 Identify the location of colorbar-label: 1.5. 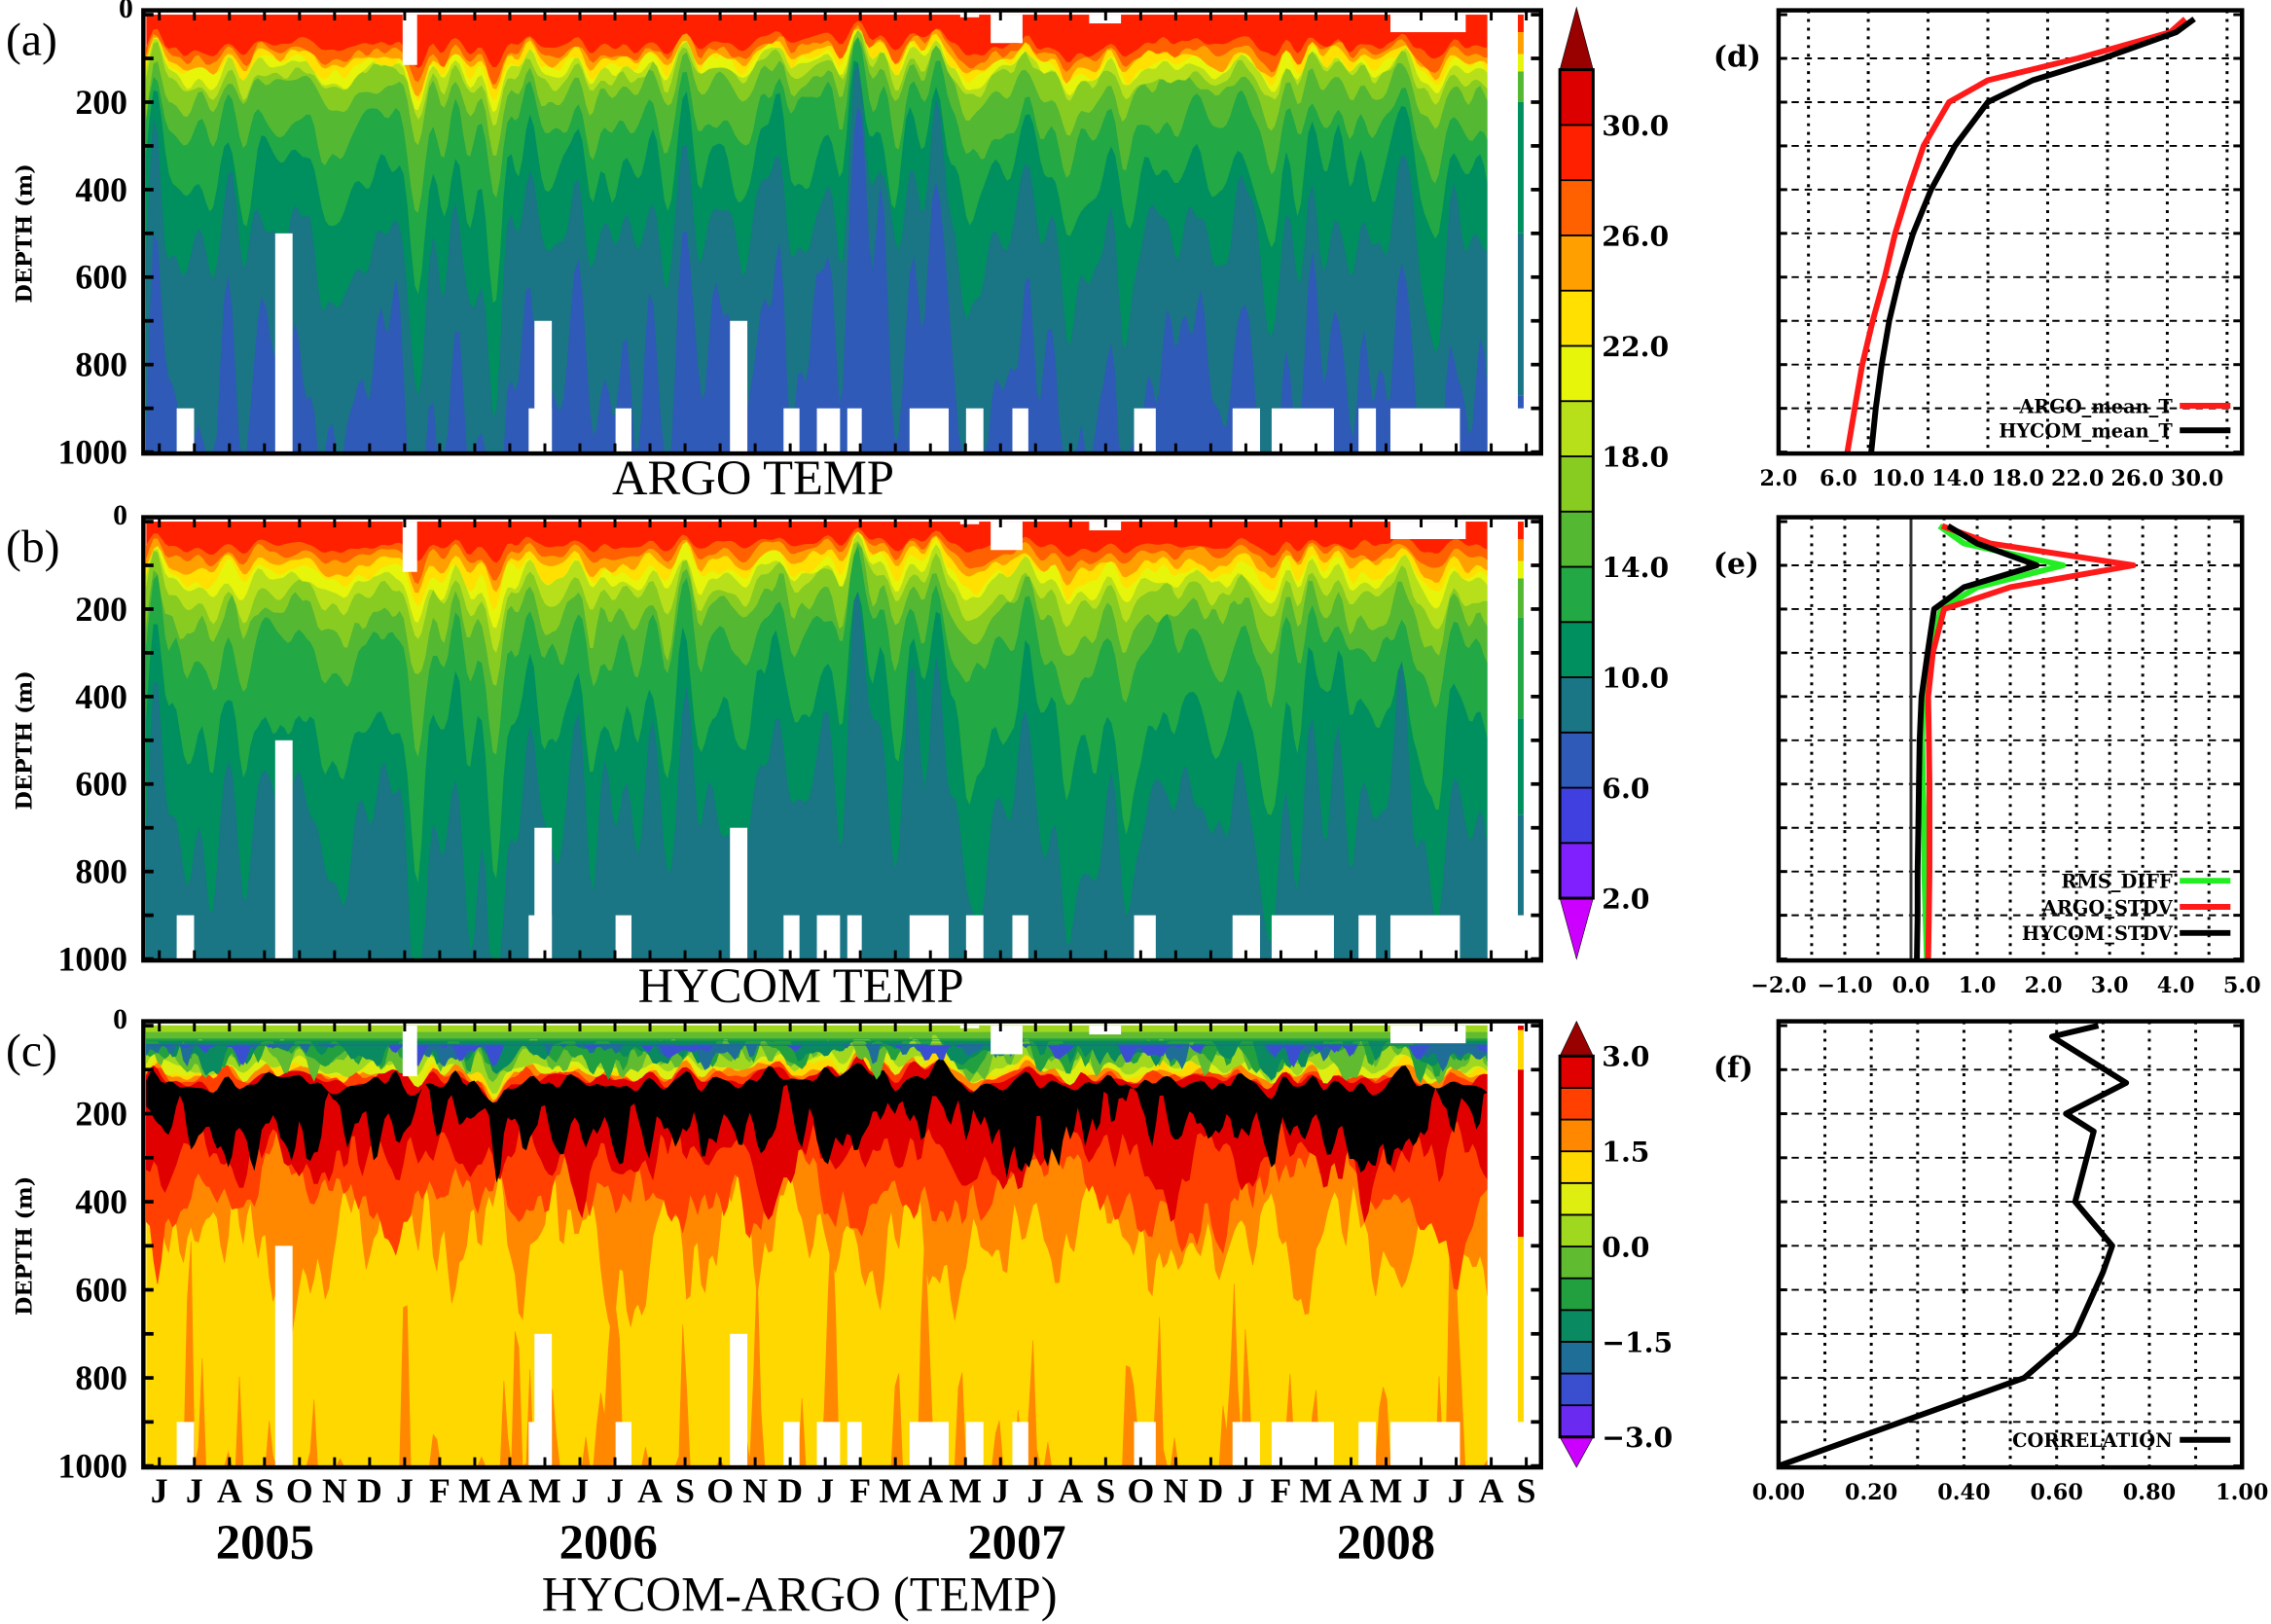
(1625, 1152).